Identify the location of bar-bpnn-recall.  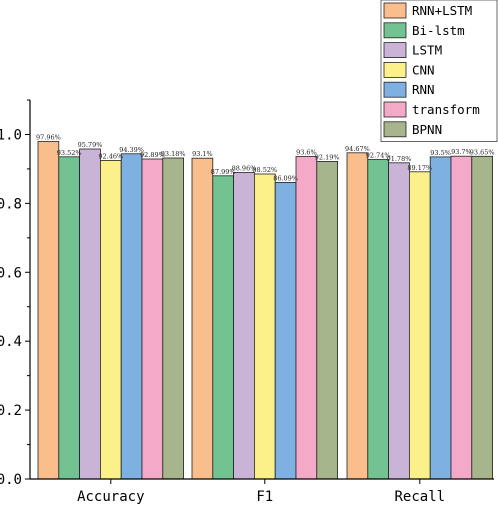
(482, 317).